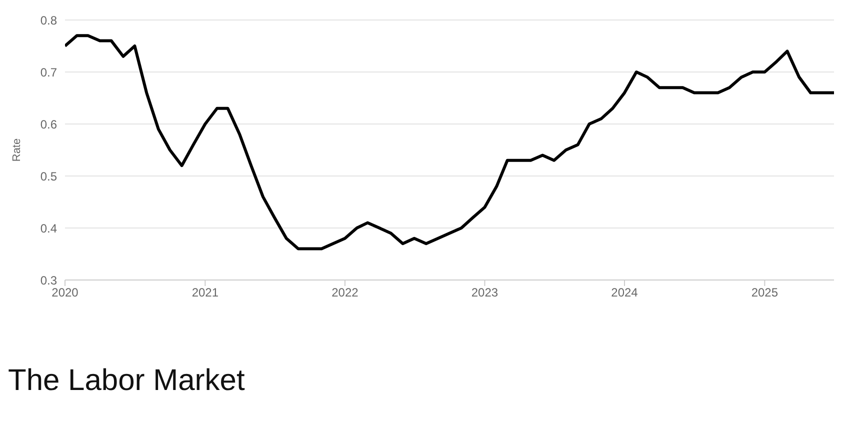 The image size is (841, 424). Describe the element at coordinates (764, 293) in the screenshot. I see `x-tick-label: 2025` at that location.